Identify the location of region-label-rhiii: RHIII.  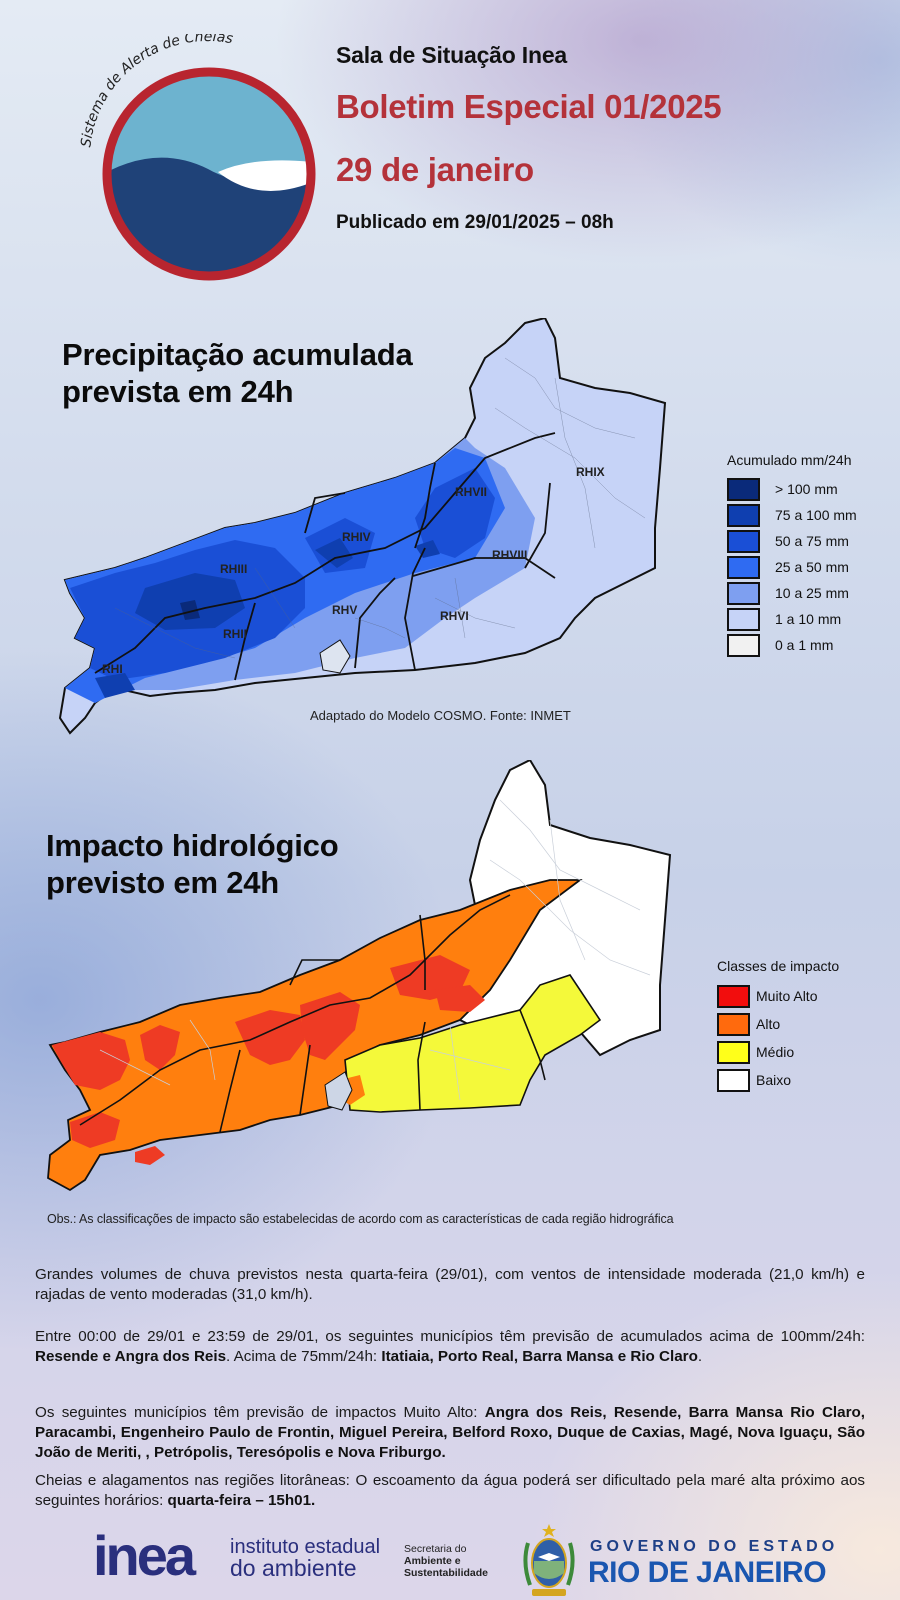
(233, 569).